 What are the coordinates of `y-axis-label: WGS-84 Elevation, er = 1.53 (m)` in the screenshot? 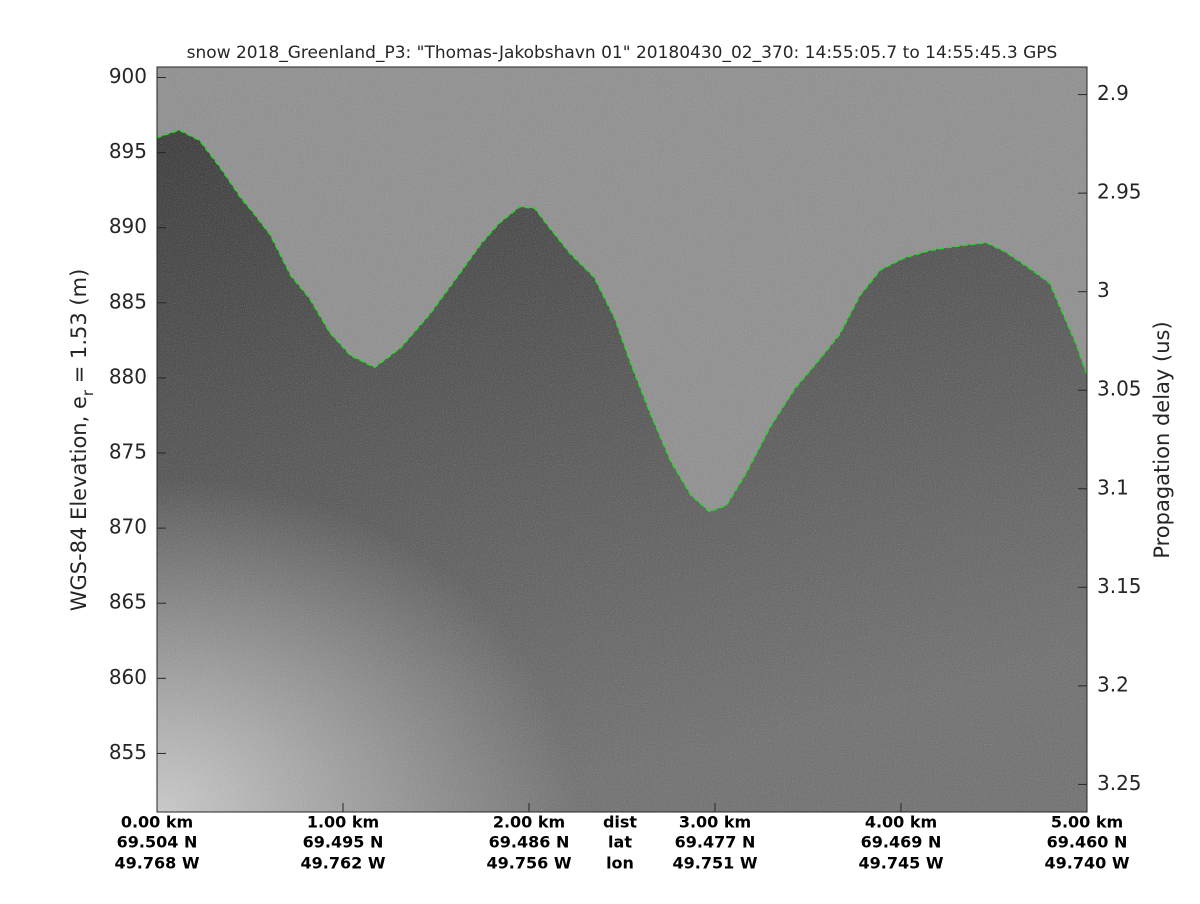 It's located at (82, 440).